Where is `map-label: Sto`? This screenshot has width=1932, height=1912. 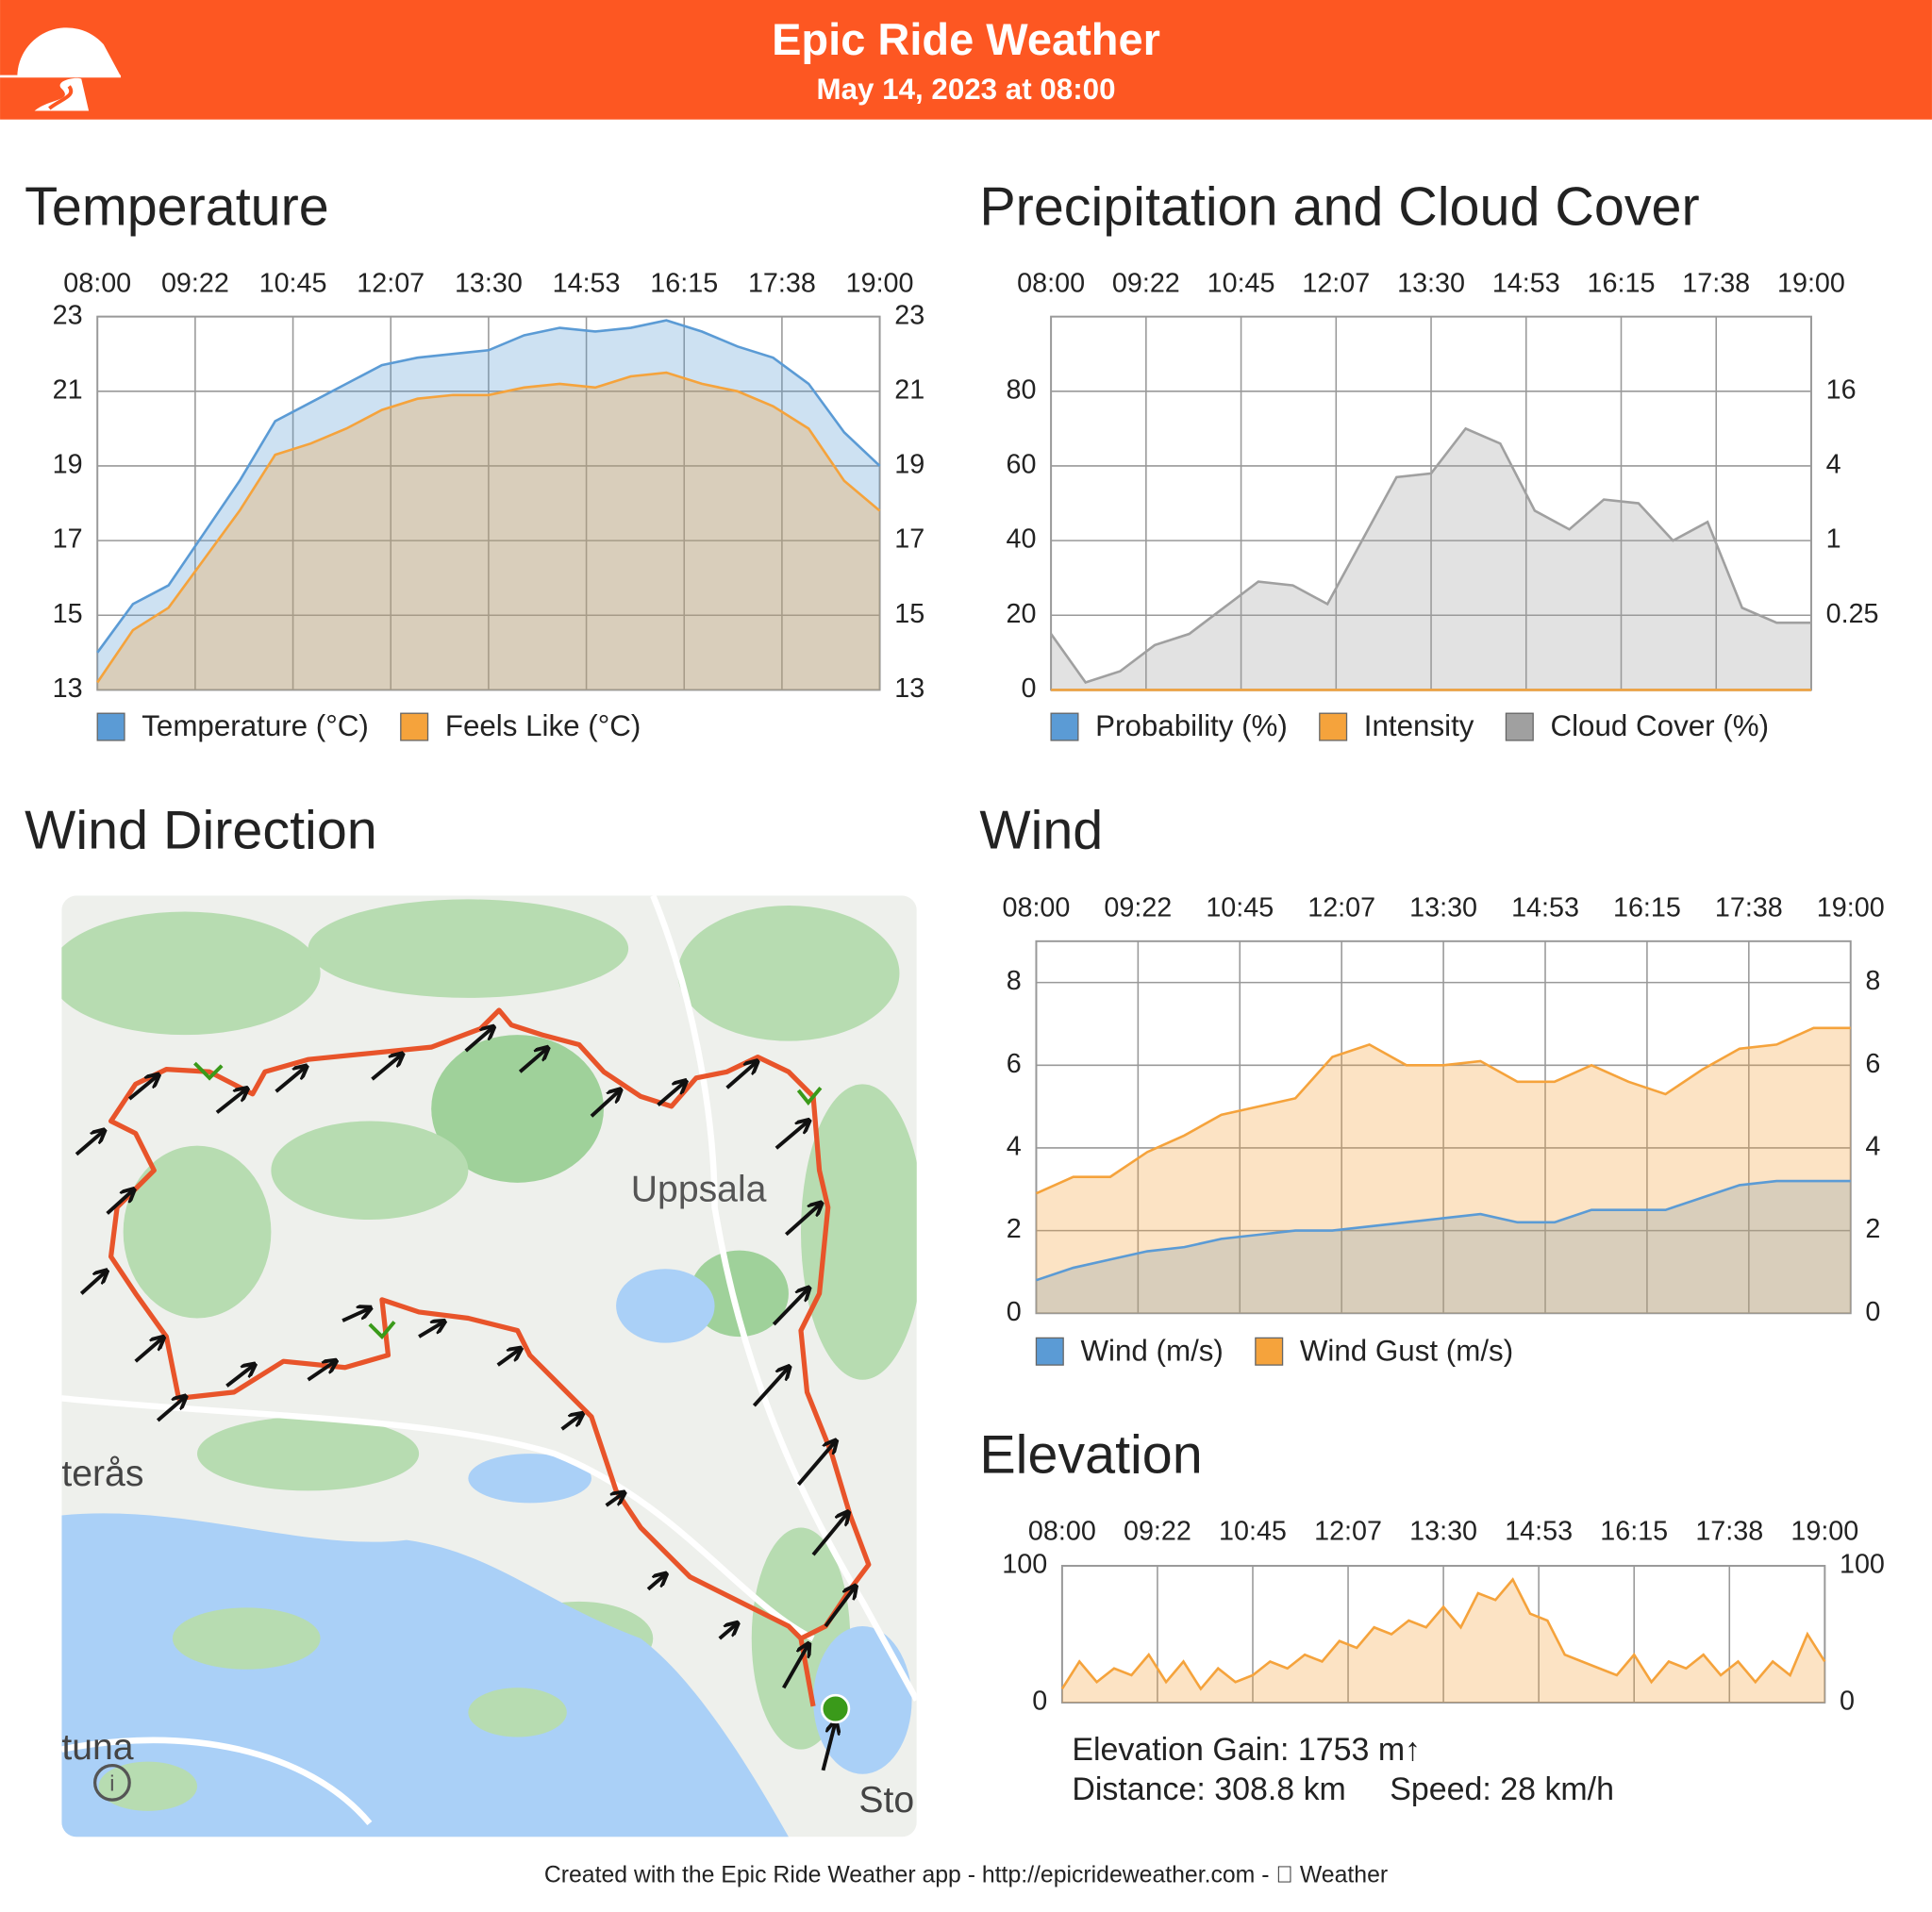
map-label: Sto is located at coordinates (886, 1800).